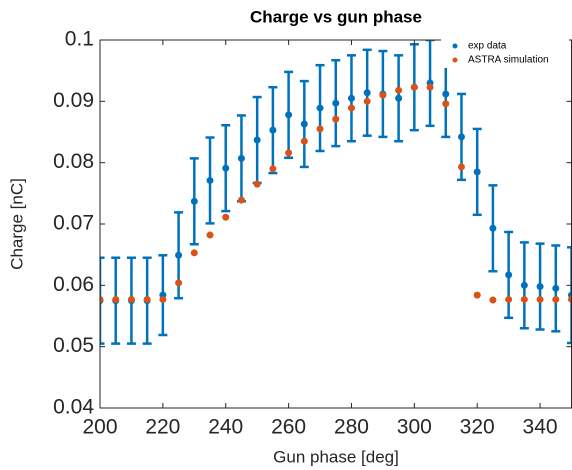 The image size is (572, 470). I want to click on x-tick-label: 340, so click(540, 427).